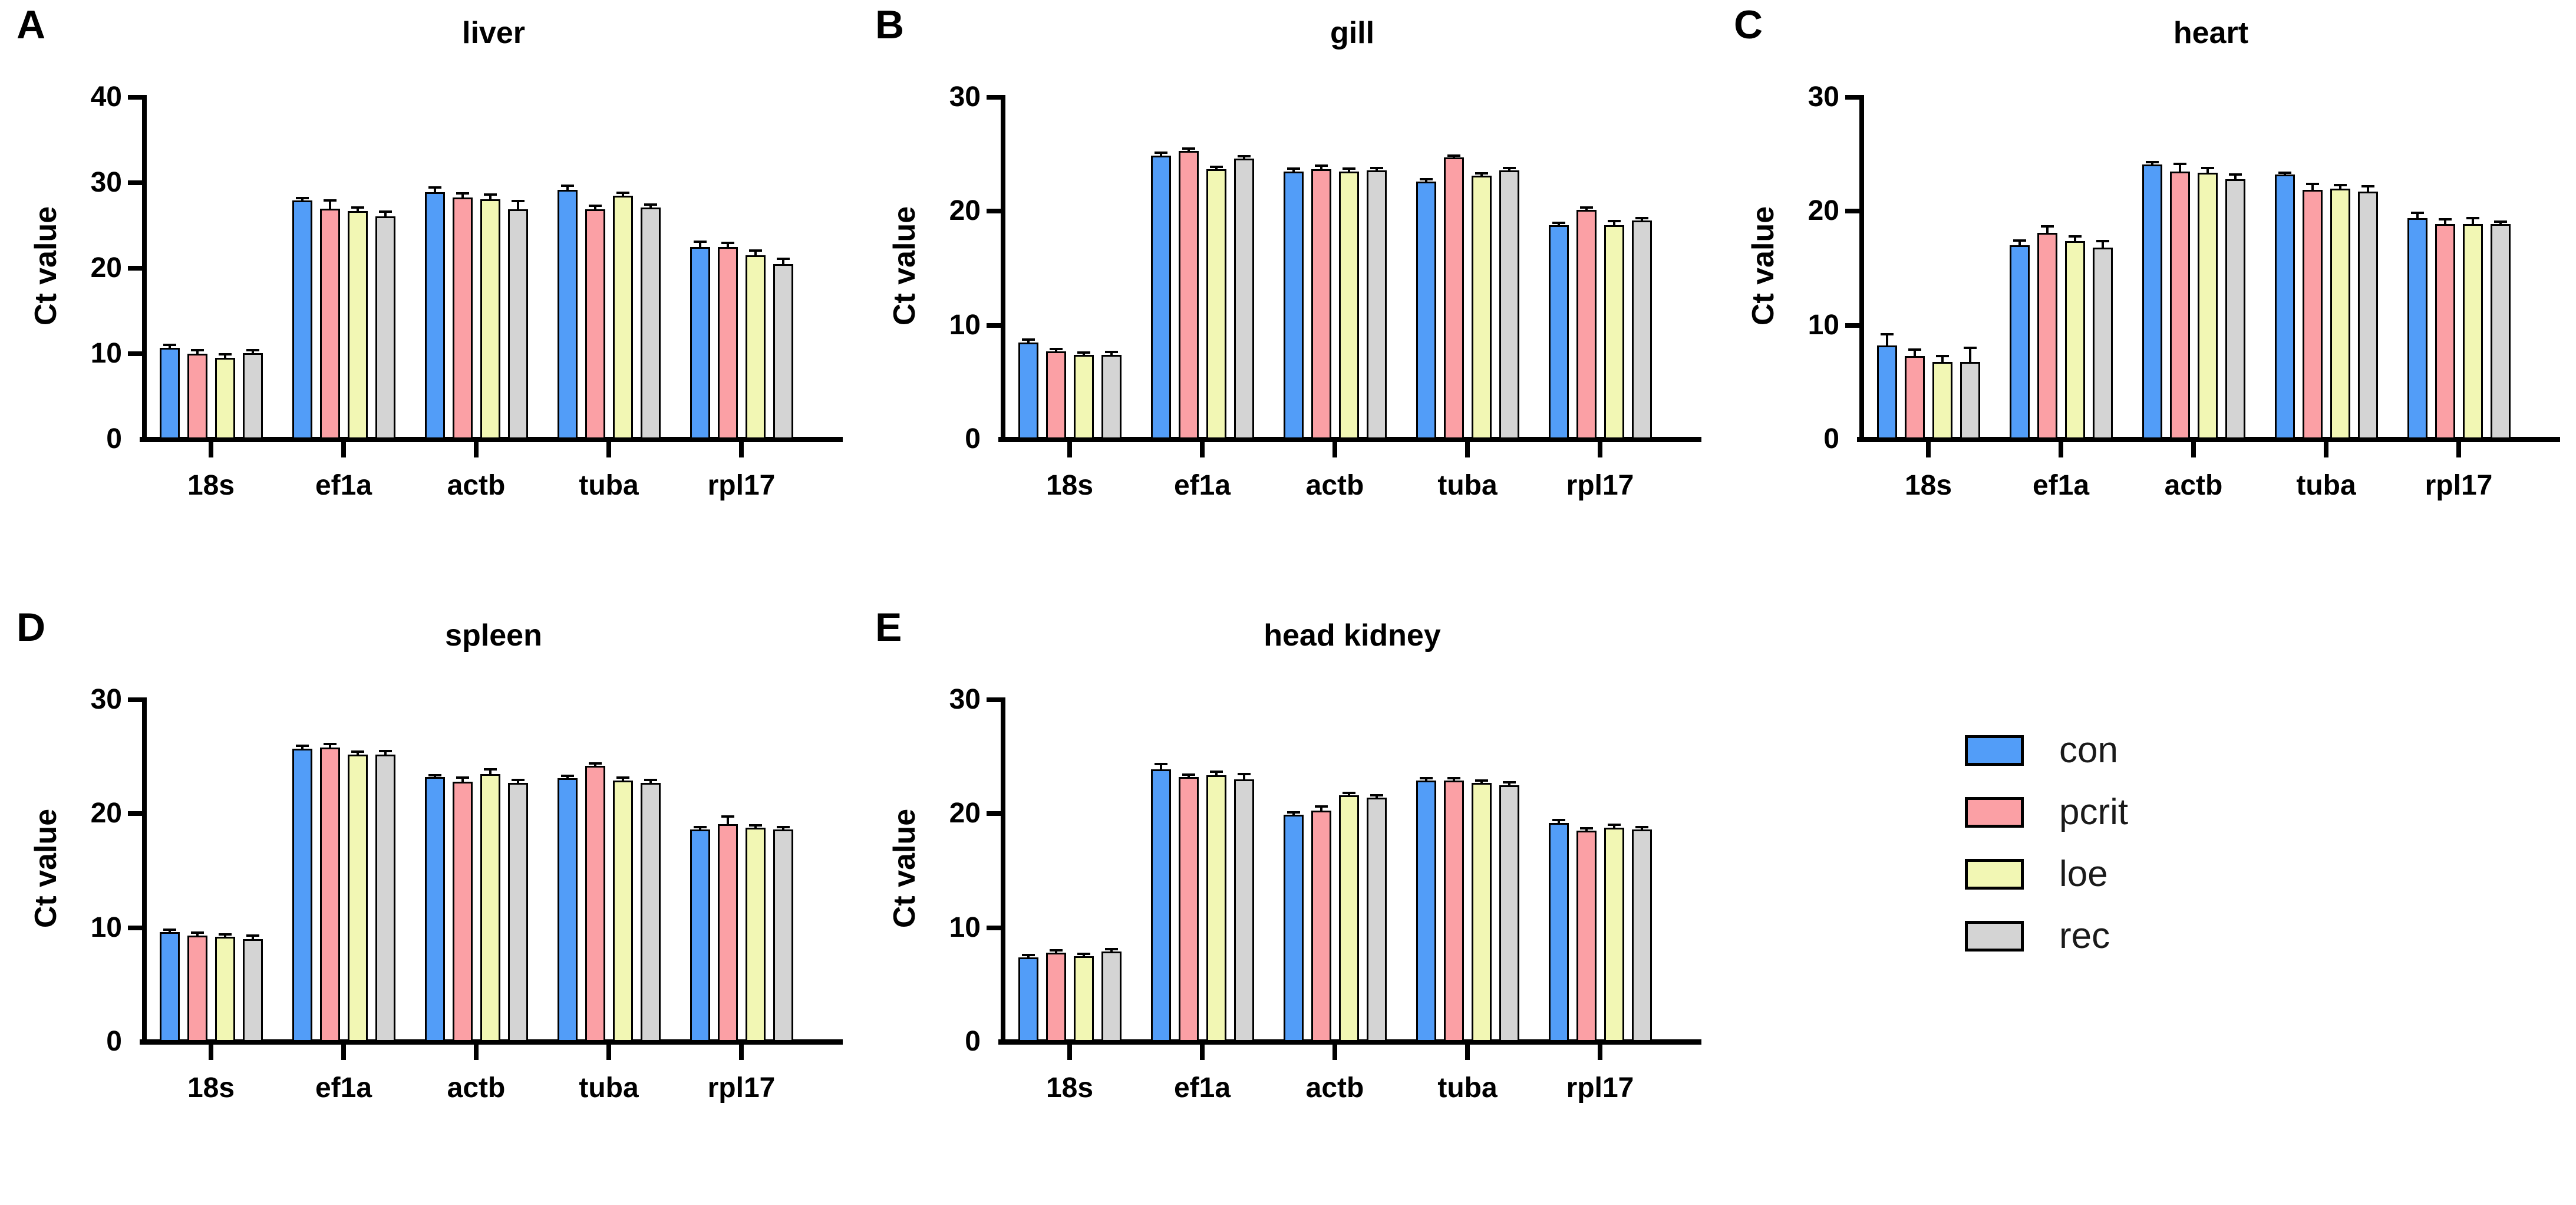  What do you see at coordinates (1243, 910) in the screenshot?
I see `bar-rec-ef1a` at bounding box center [1243, 910].